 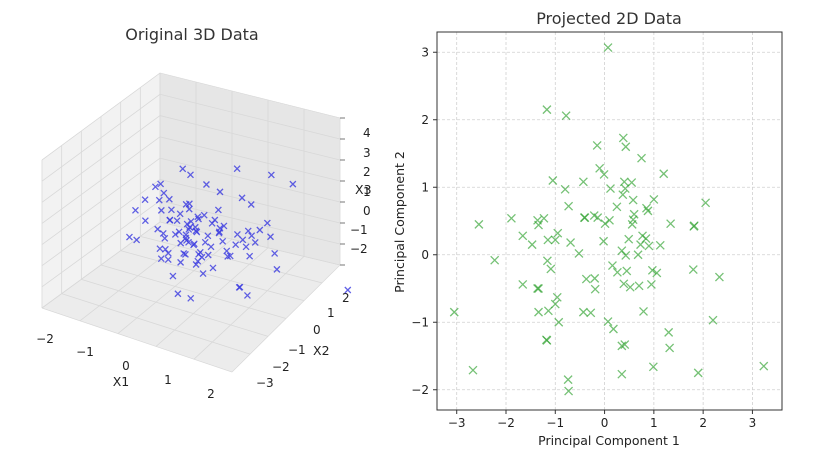 What do you see at coordinates (359, 249) in the screenshot?
I see `x3-tick: −2` at bounding box center [359, 249].